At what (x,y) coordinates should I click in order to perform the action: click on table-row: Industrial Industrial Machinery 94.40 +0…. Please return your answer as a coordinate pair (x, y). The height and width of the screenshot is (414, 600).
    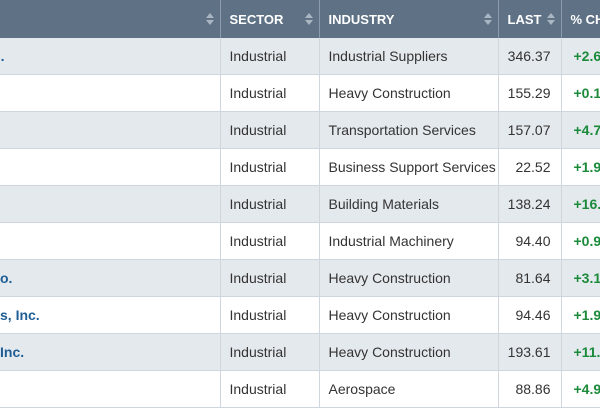
    Looking at the image, I should click on (300, 241).